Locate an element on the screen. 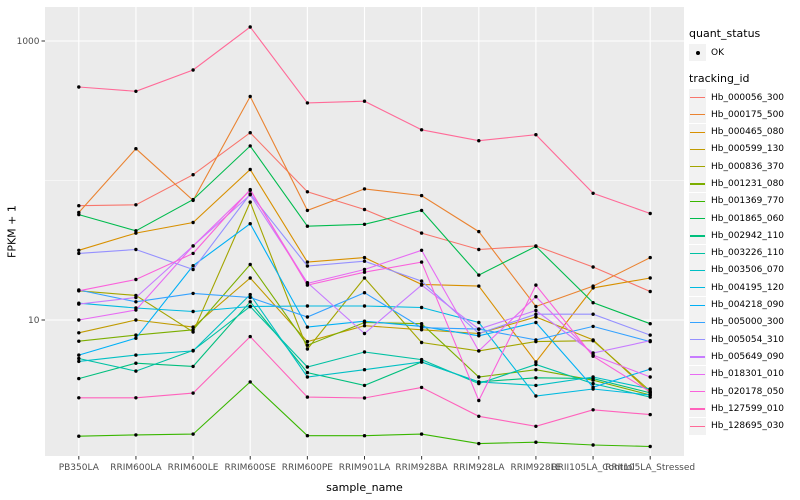  y-axis-title: FPKM + 1 is located at coordinates (12, 231).